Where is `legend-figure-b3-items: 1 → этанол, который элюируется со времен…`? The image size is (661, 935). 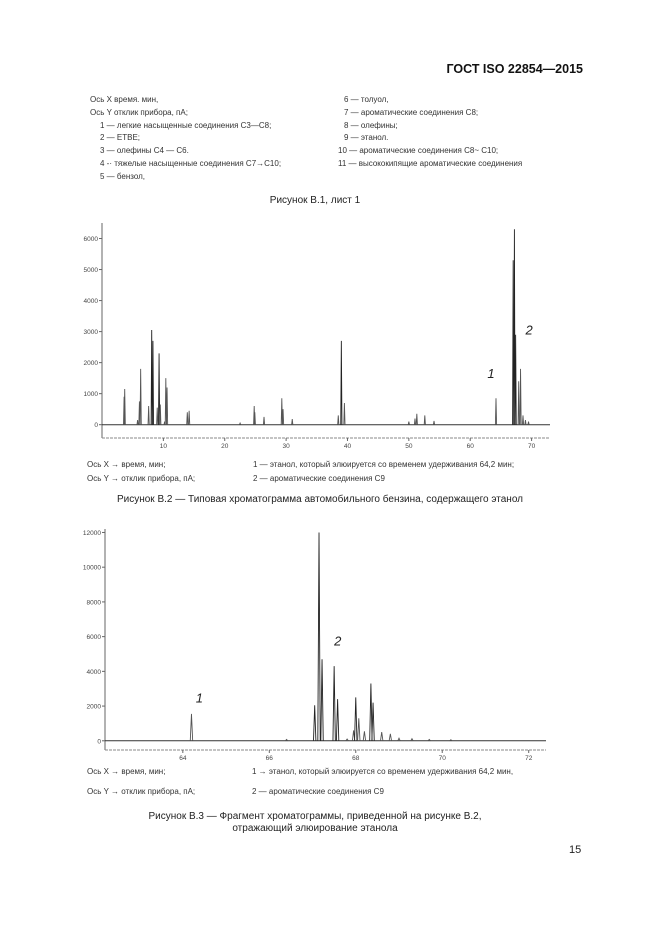
legend-figure-b3-items: 1 → этанол, который элюируется со времен… is located at coordinates (382, 782).